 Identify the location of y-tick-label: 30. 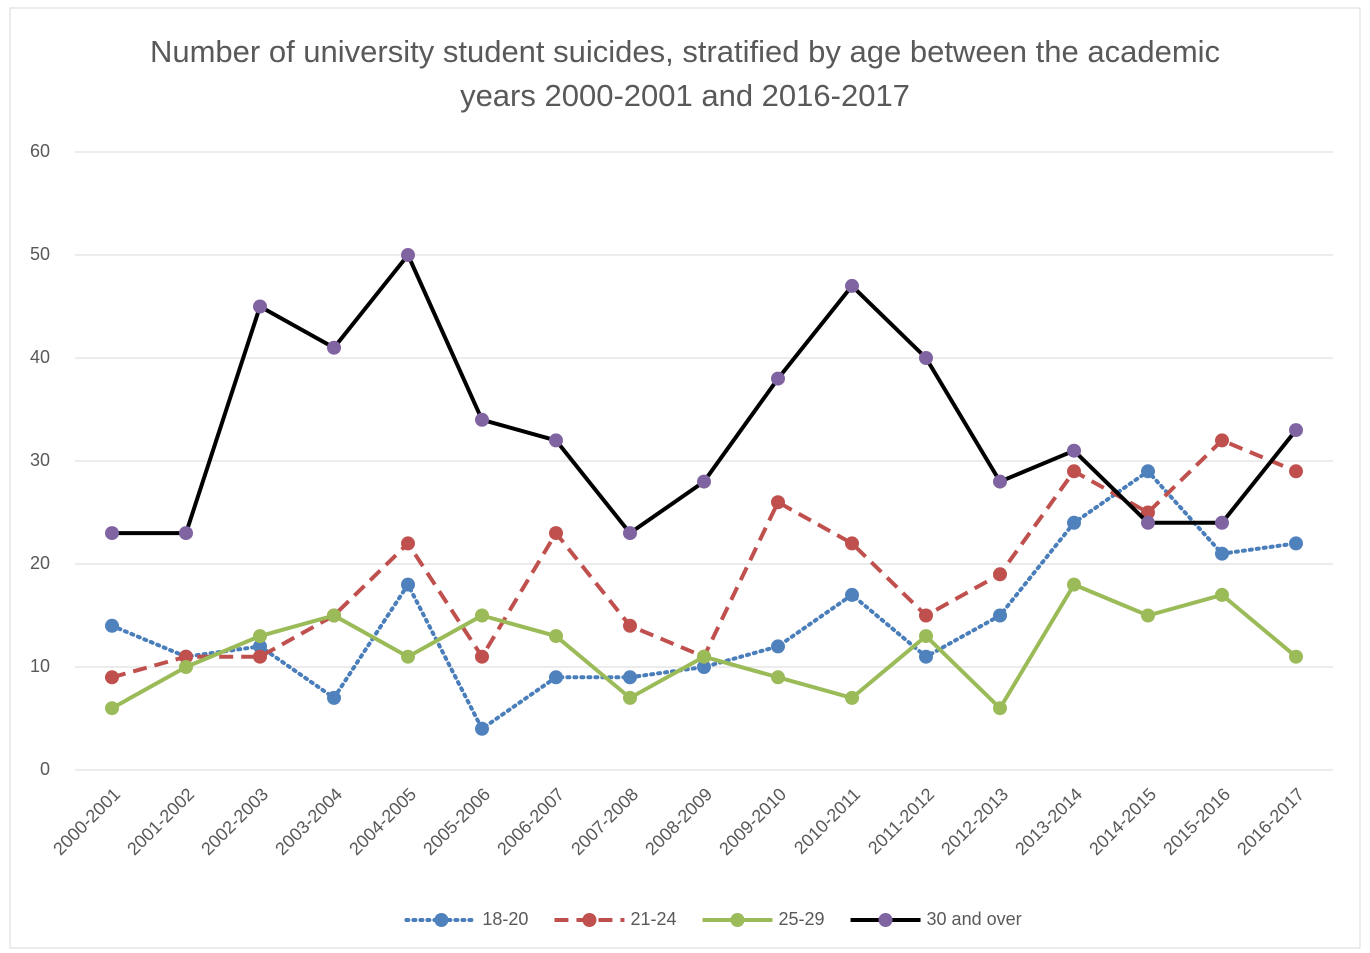
(40, 460).